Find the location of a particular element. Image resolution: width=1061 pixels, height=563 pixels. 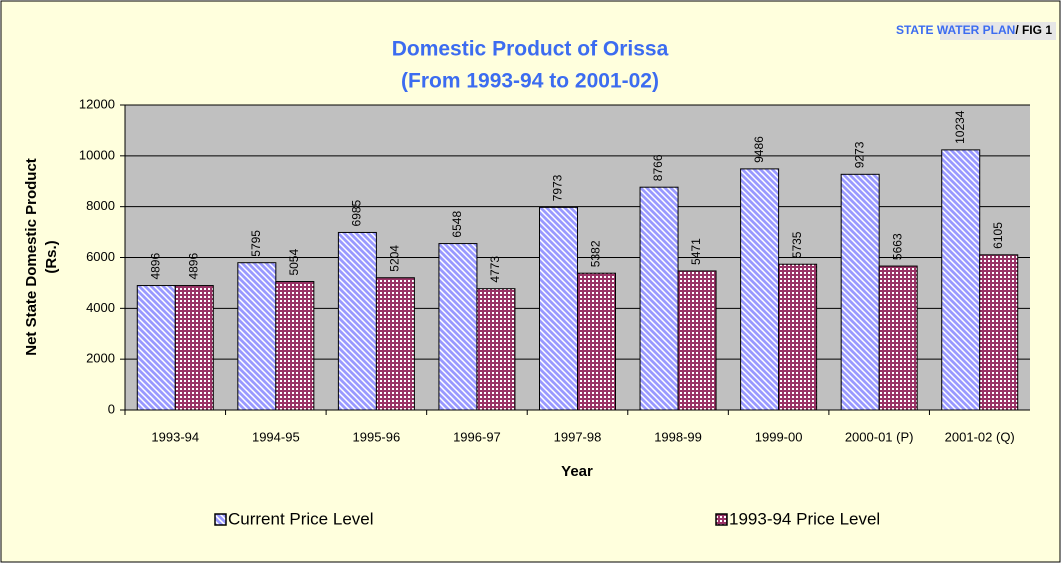

y-tick-label: 2000 is located at coordinates (100, 358).